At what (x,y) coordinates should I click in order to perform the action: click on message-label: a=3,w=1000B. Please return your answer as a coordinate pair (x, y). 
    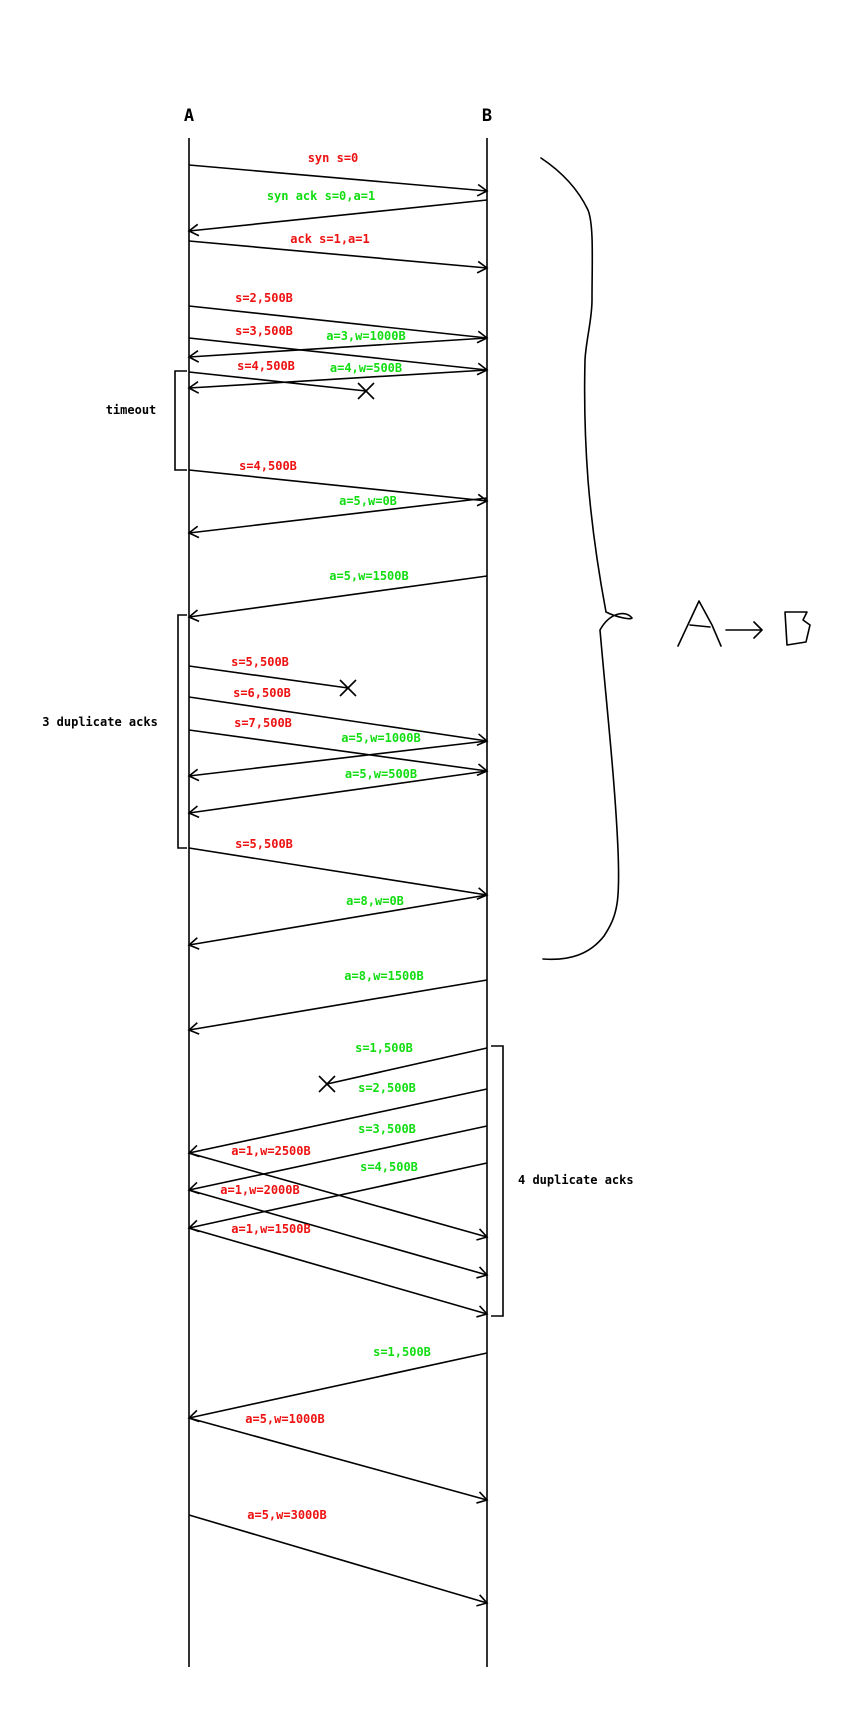
    Looking at the image, I should click on (365, 336).